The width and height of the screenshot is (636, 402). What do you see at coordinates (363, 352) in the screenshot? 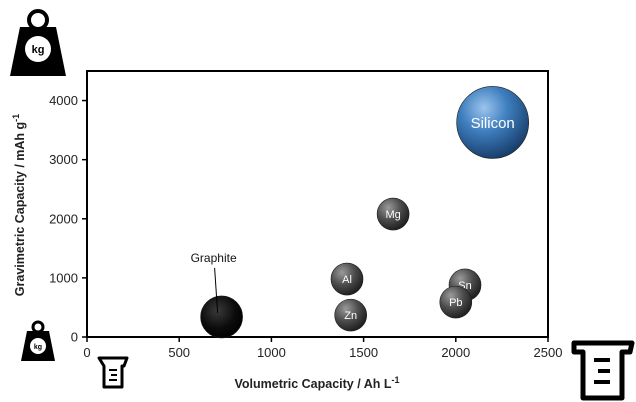
I see `x-tick-label: 1500` at bounding box center [363, 352].